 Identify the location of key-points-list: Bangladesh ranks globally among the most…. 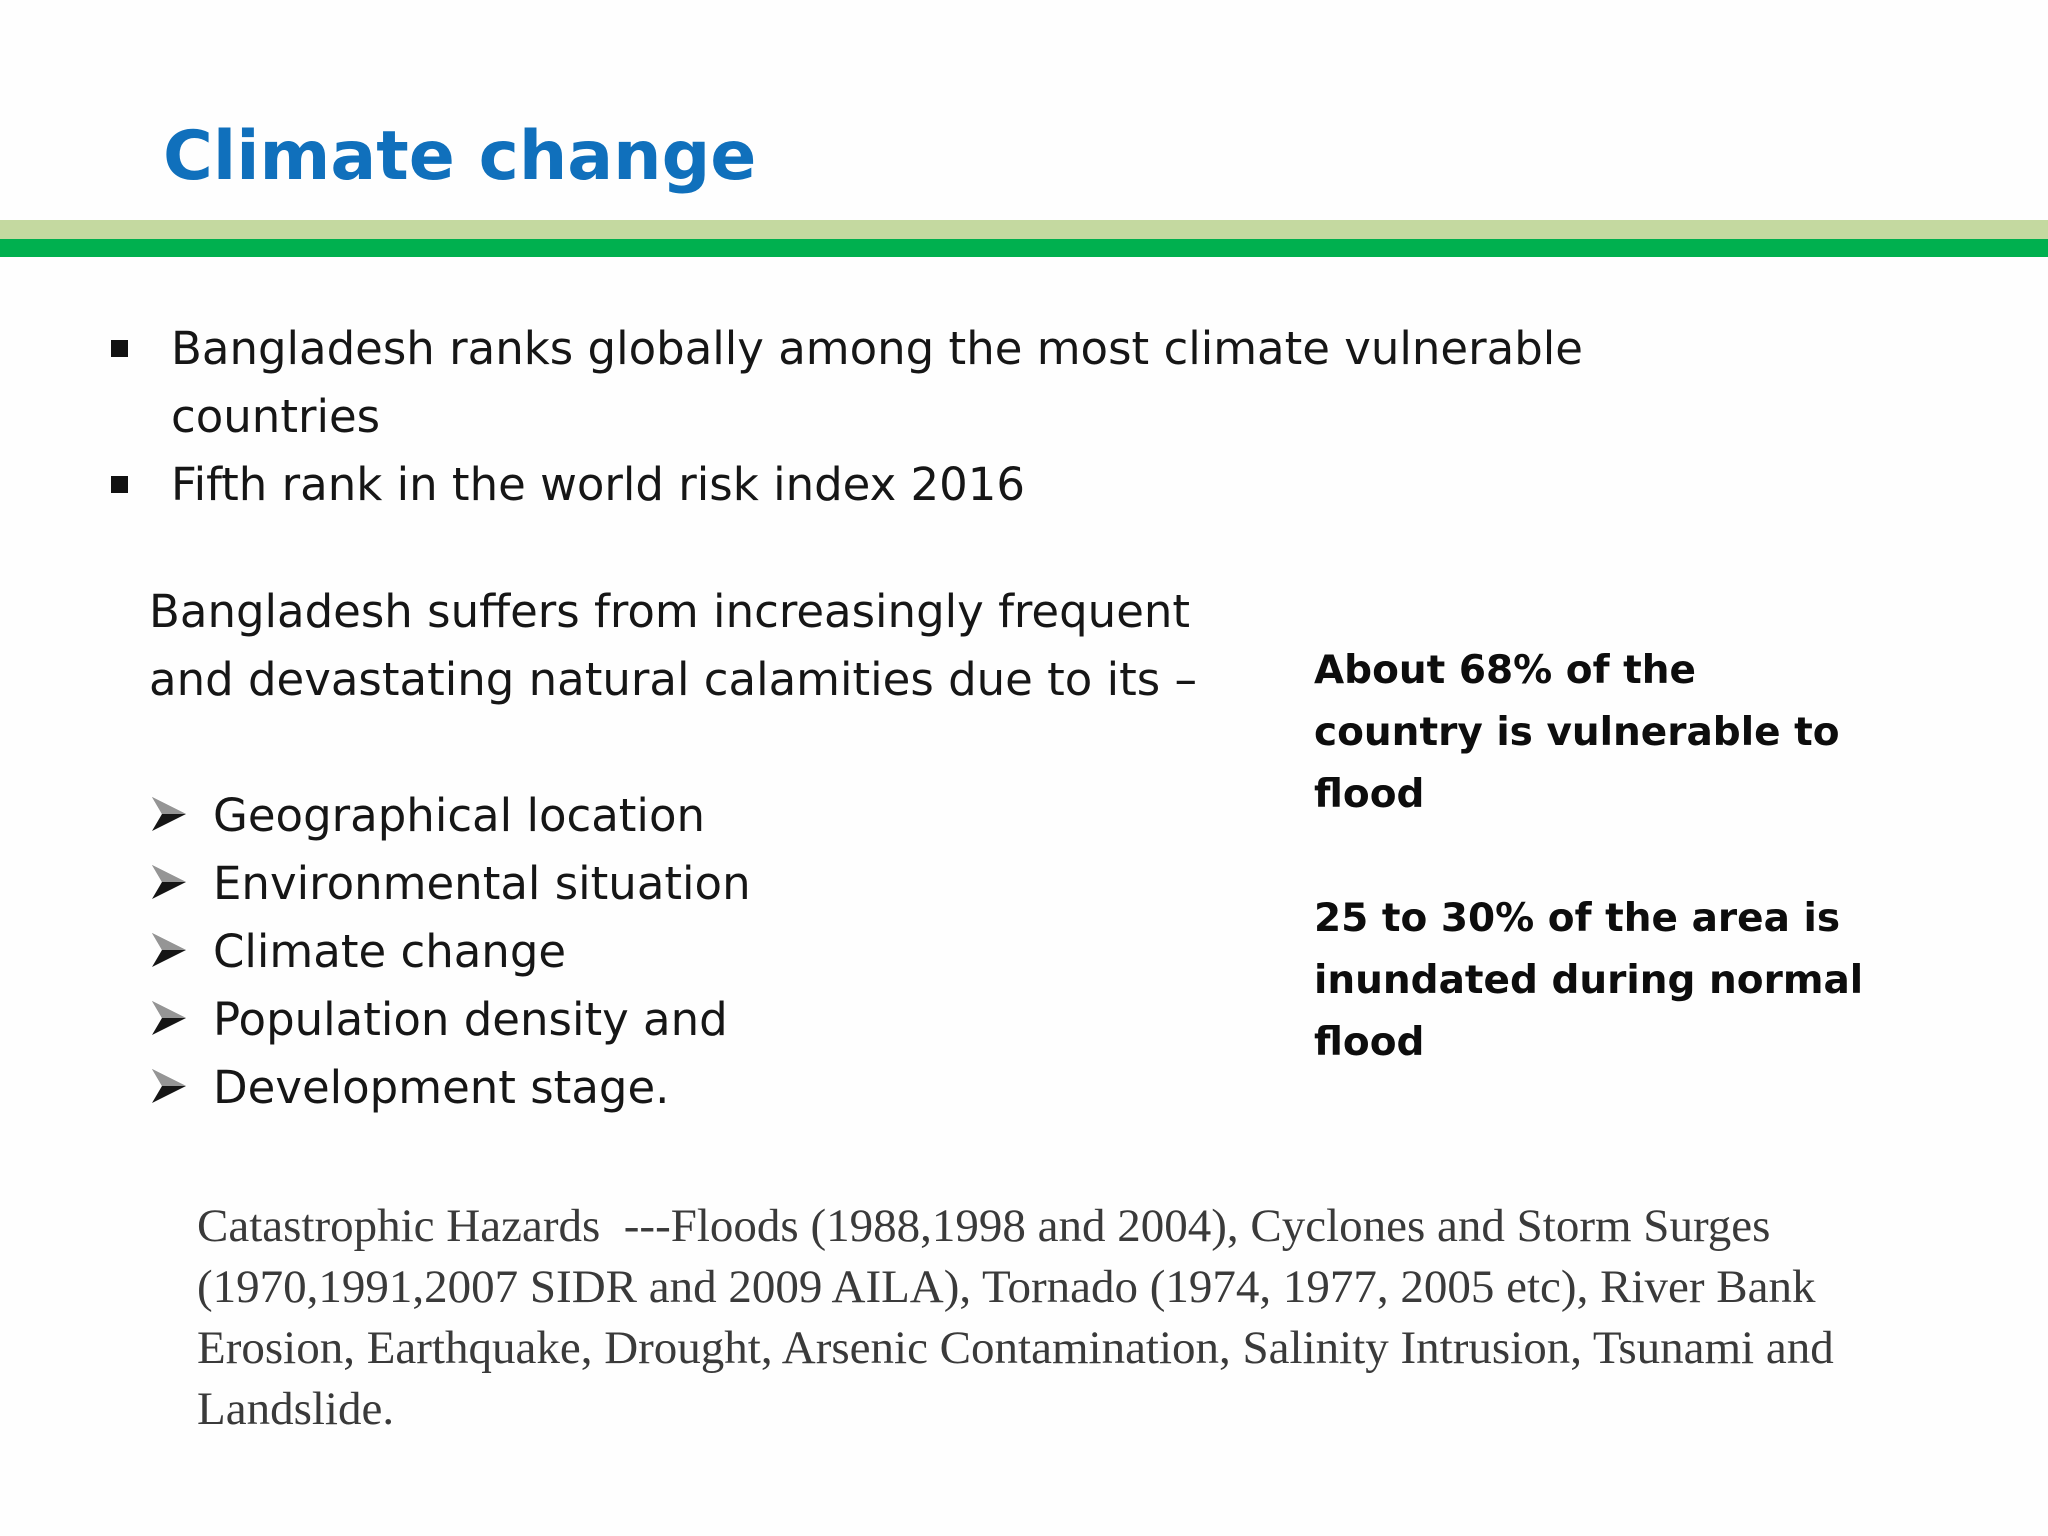
(930, 417).